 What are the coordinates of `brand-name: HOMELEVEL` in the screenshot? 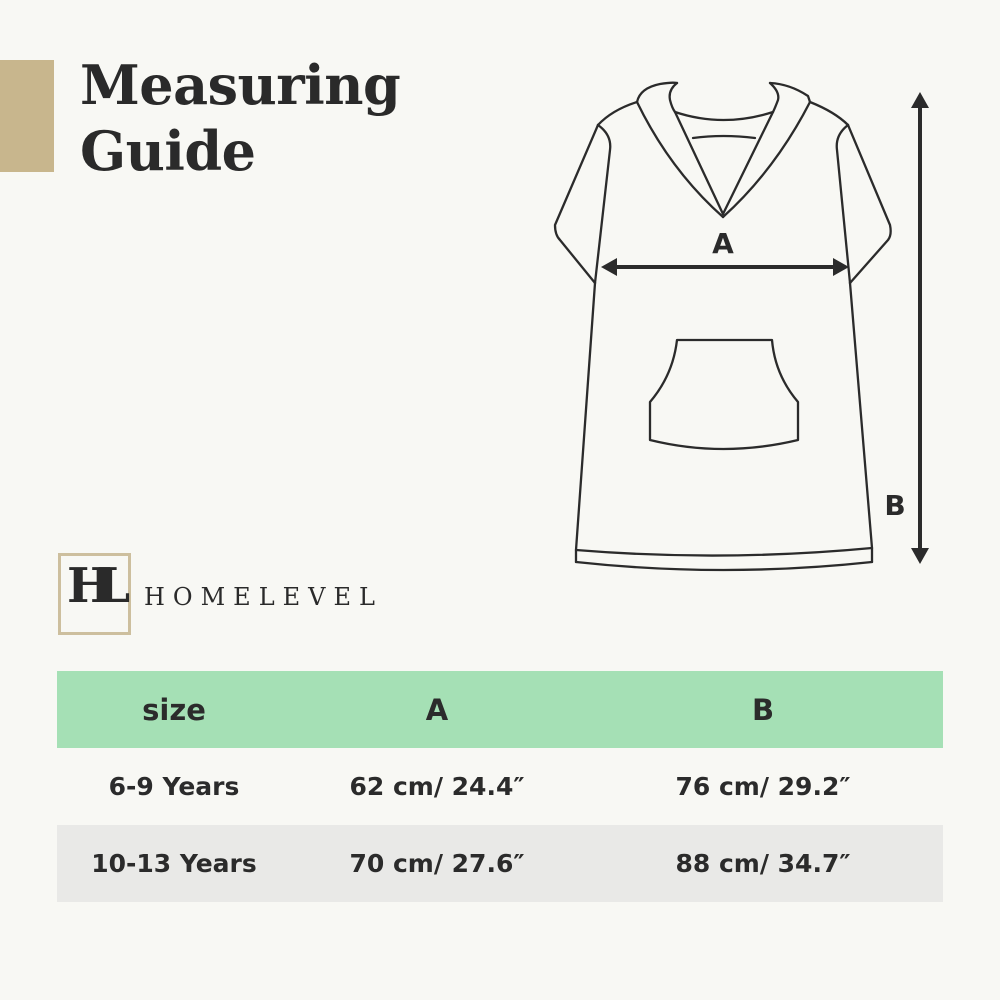 It's located at (263, 597).